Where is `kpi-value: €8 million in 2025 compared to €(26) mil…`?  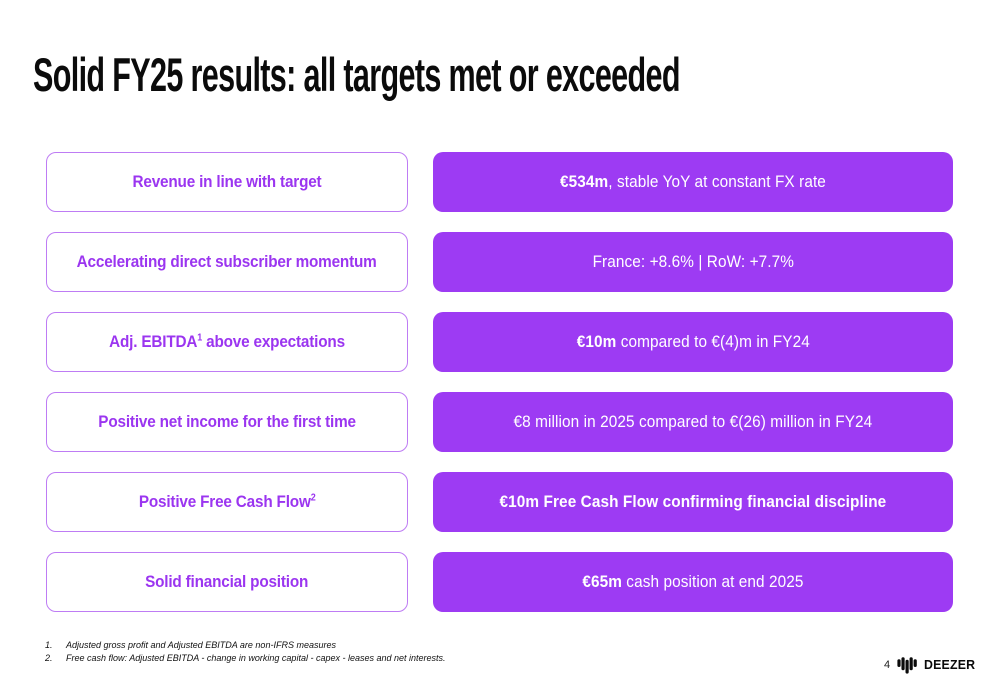 kpi-value: €8 million in 2025 compared to €(26) mil… is located at coordinates (693, 421).